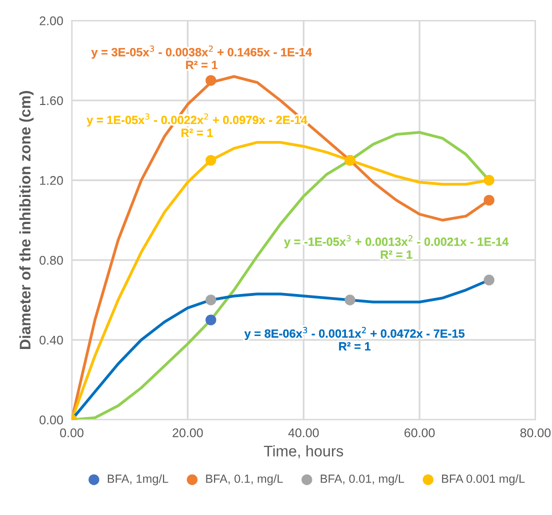 This screenshot has width=552, height=515. Describe the element at coordinates (244, 480) in the screenshot. I see `legend-label: BFA, 0.1, mg/L` at that location.